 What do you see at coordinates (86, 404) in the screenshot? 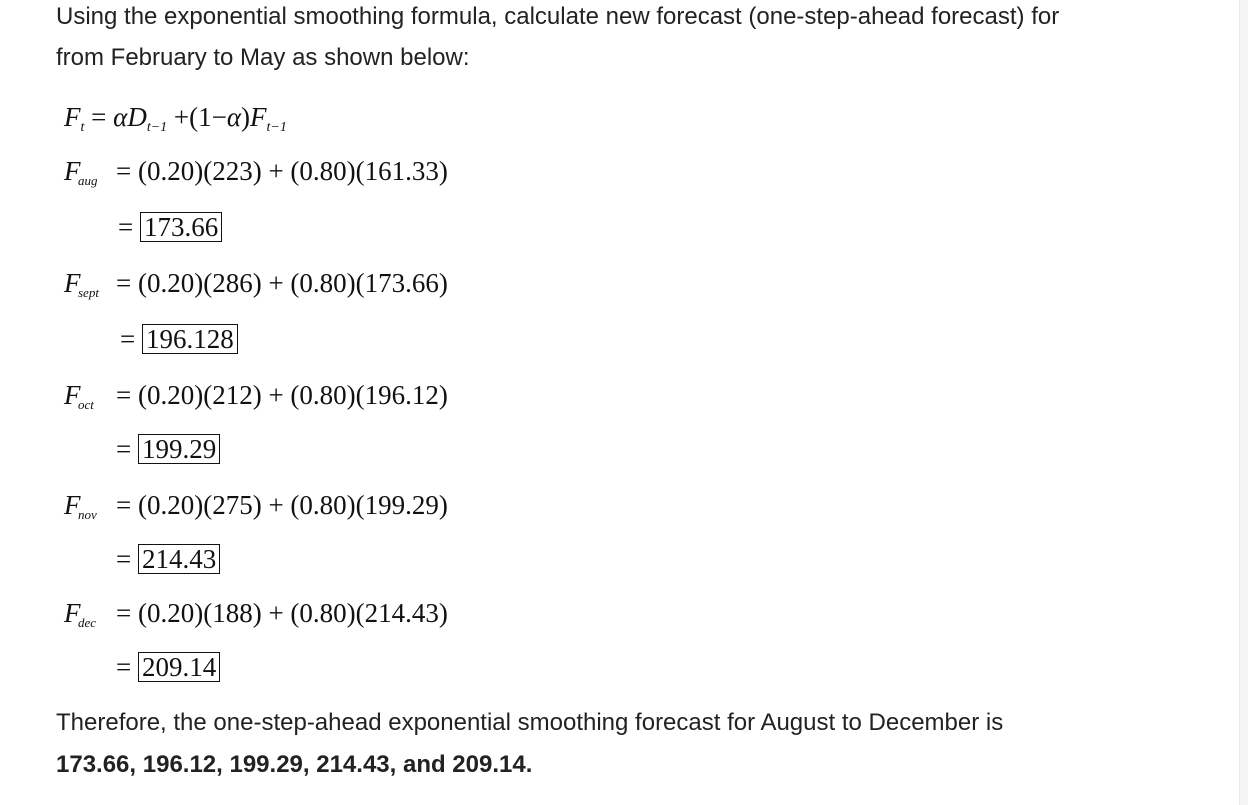
I see `month-subscript: oct` at bounding box center [86, 404].